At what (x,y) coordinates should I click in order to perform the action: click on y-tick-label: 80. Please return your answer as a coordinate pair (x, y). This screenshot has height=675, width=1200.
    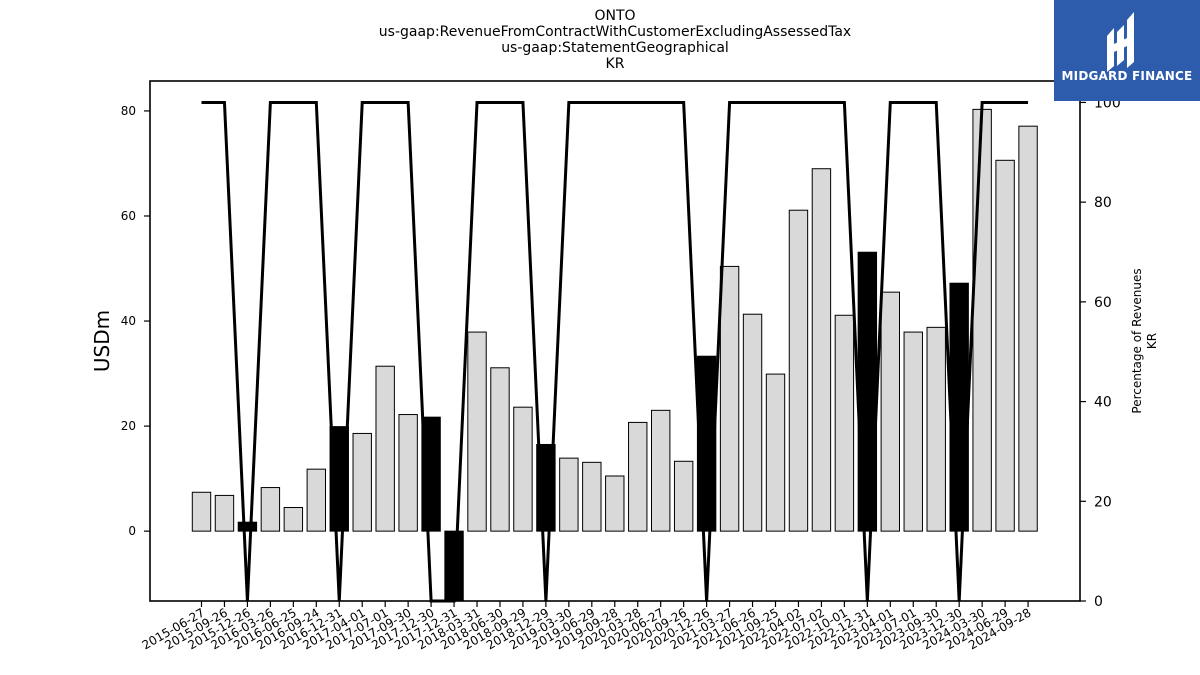
    Looking at the image, I should click on (128, 111).